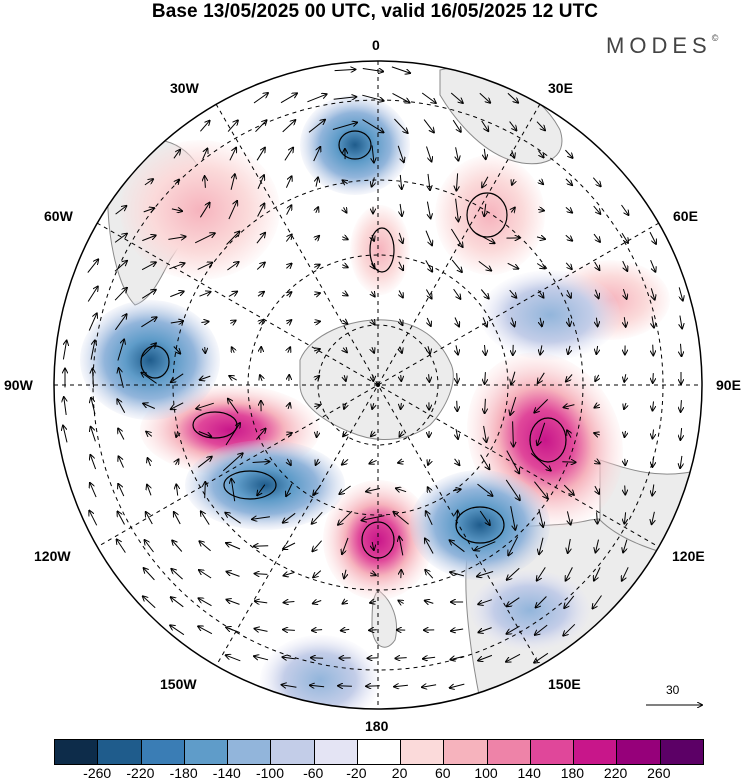  What do you see at coordinates (564, 684) in the screenshot?
I see `lon-label-150e: 150E` at bounding box center [564, 684].